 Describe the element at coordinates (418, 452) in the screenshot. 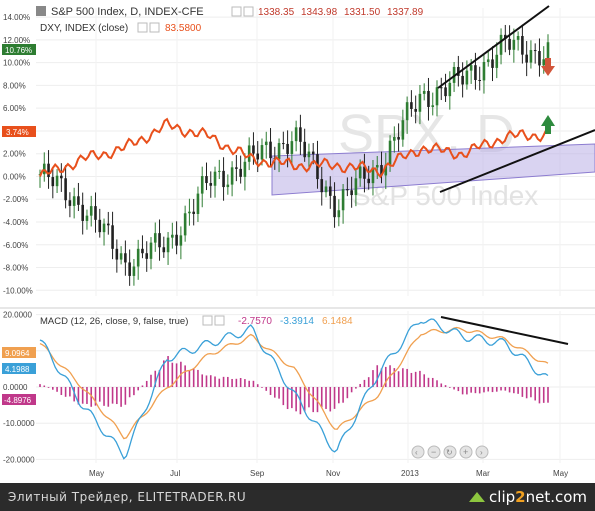

I see `scroll-left-icon` at that location.